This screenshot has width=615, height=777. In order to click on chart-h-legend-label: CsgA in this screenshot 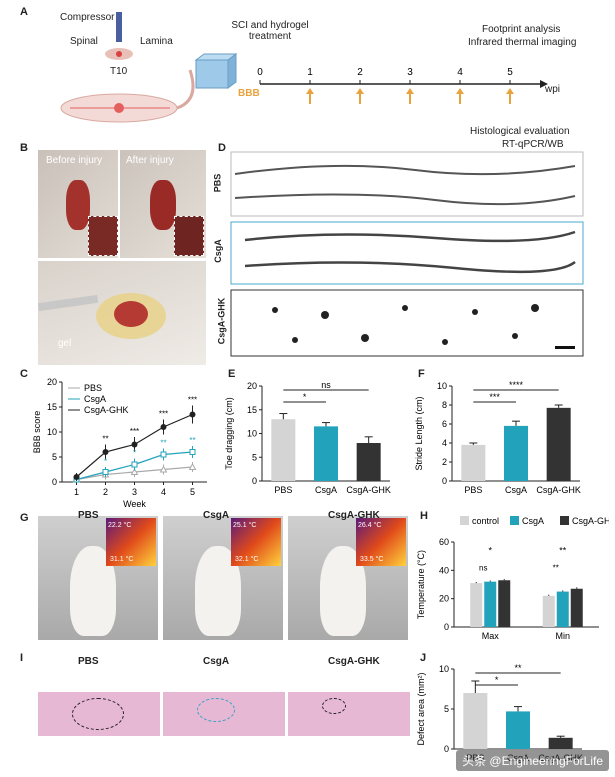, I will do `click(533, 521)`.